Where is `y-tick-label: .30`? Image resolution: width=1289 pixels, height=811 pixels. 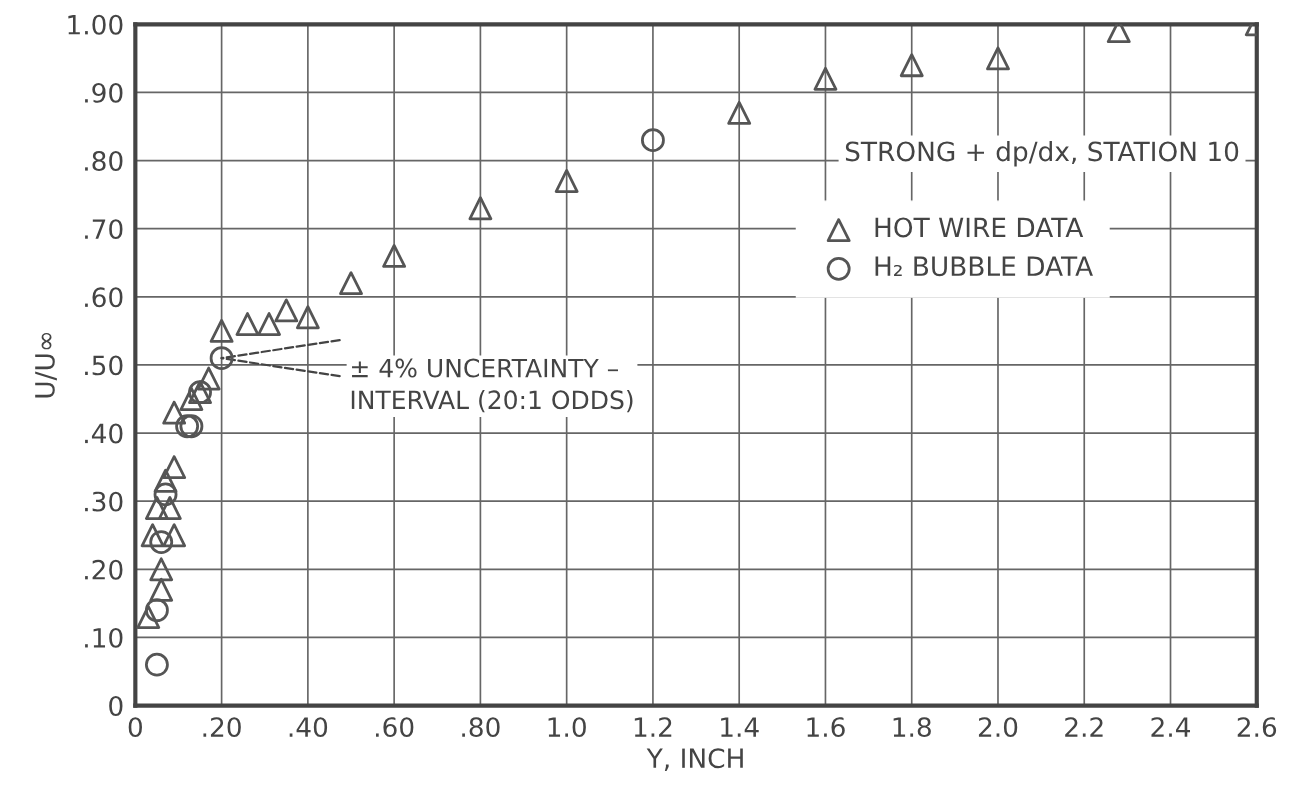 y-tick-label: .30 is located at coordinates (104, 501).